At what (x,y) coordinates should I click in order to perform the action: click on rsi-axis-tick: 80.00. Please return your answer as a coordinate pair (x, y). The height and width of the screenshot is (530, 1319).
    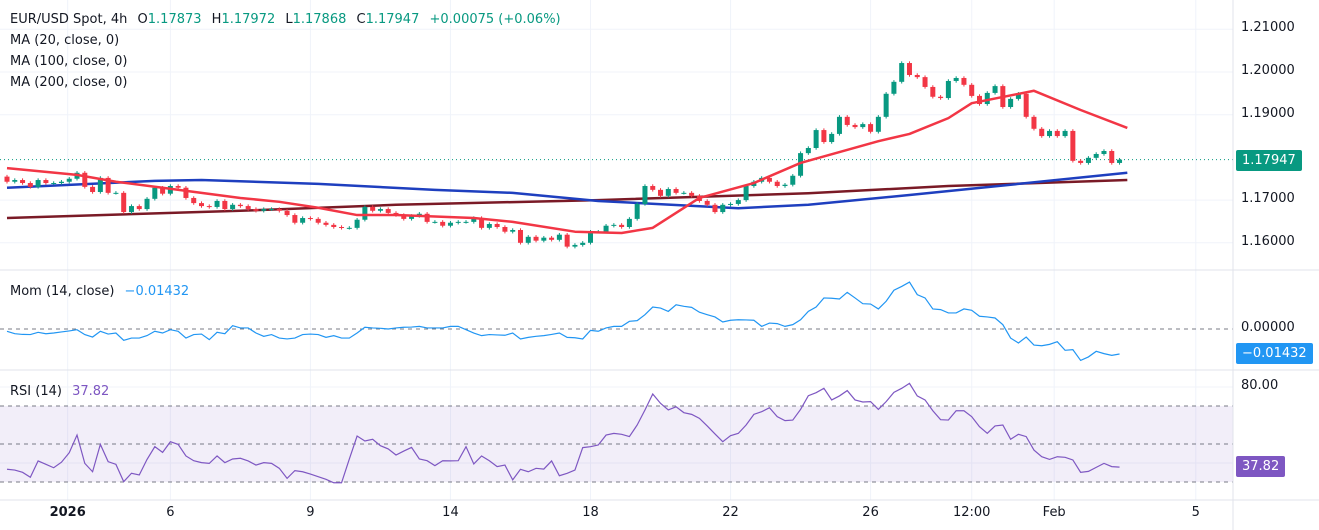
    Looking at the image, I should click on (1260, 385).